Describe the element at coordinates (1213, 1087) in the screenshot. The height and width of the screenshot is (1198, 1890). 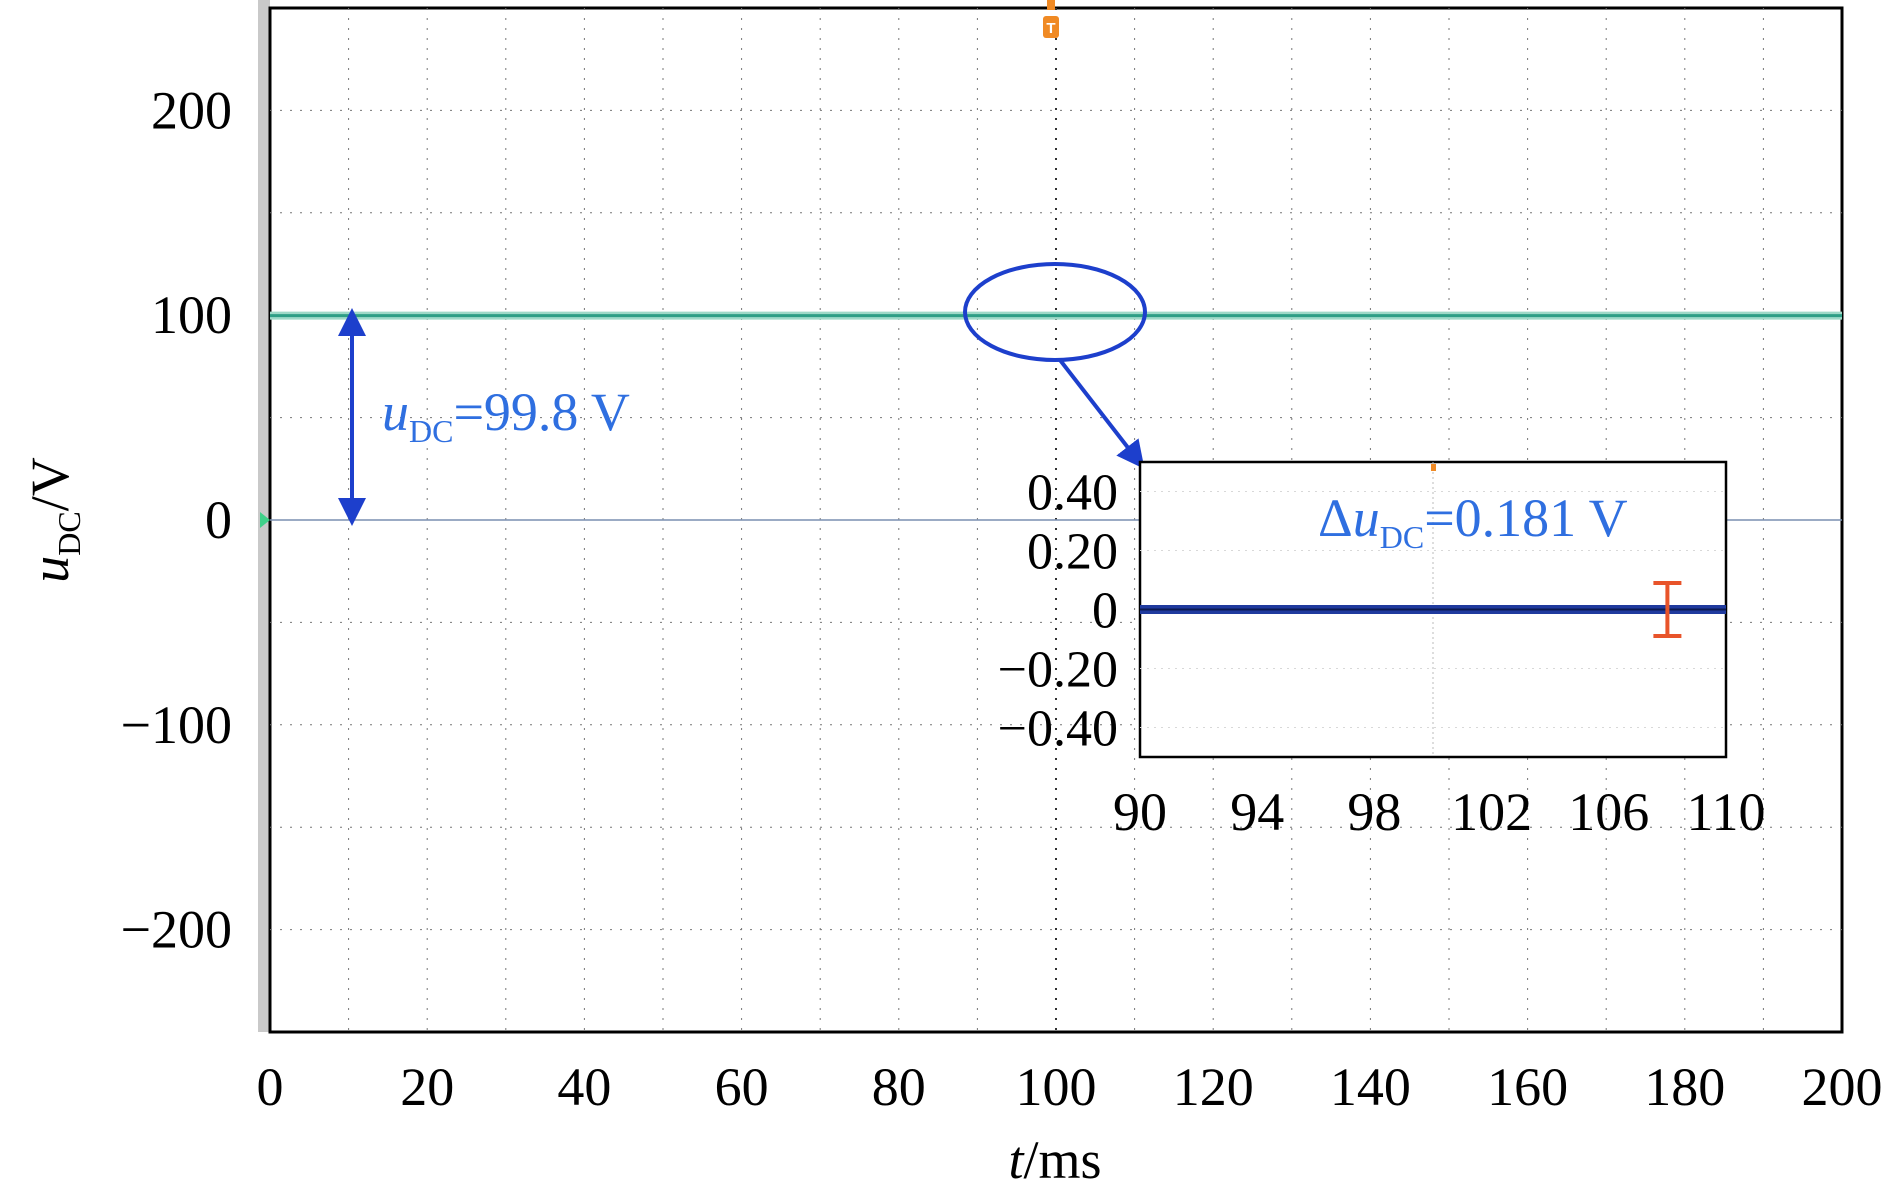
I see `x-tick-label: 120` at that location.